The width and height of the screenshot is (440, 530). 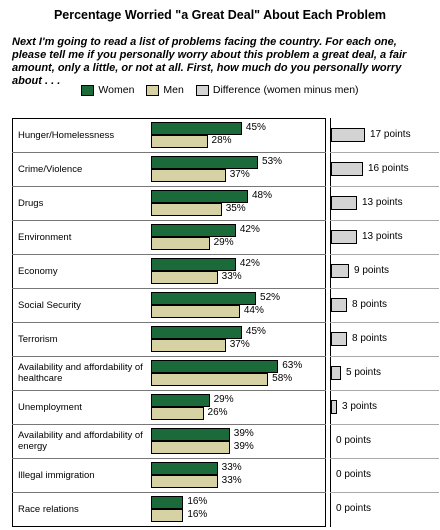 I want to click on legend-item: Difference (women minus men), so click(x=277, y=90).